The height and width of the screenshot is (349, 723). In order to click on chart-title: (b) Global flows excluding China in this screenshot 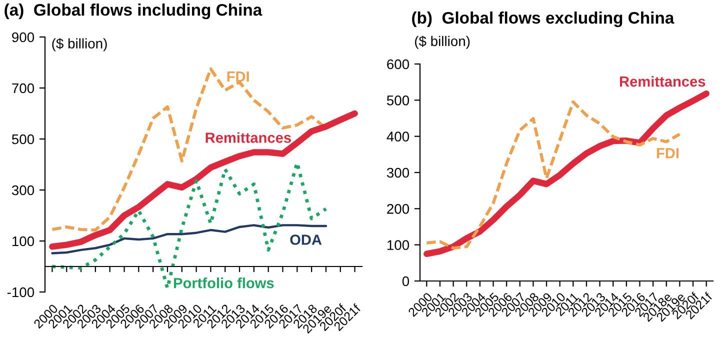, I will do `click(543, 20)`.